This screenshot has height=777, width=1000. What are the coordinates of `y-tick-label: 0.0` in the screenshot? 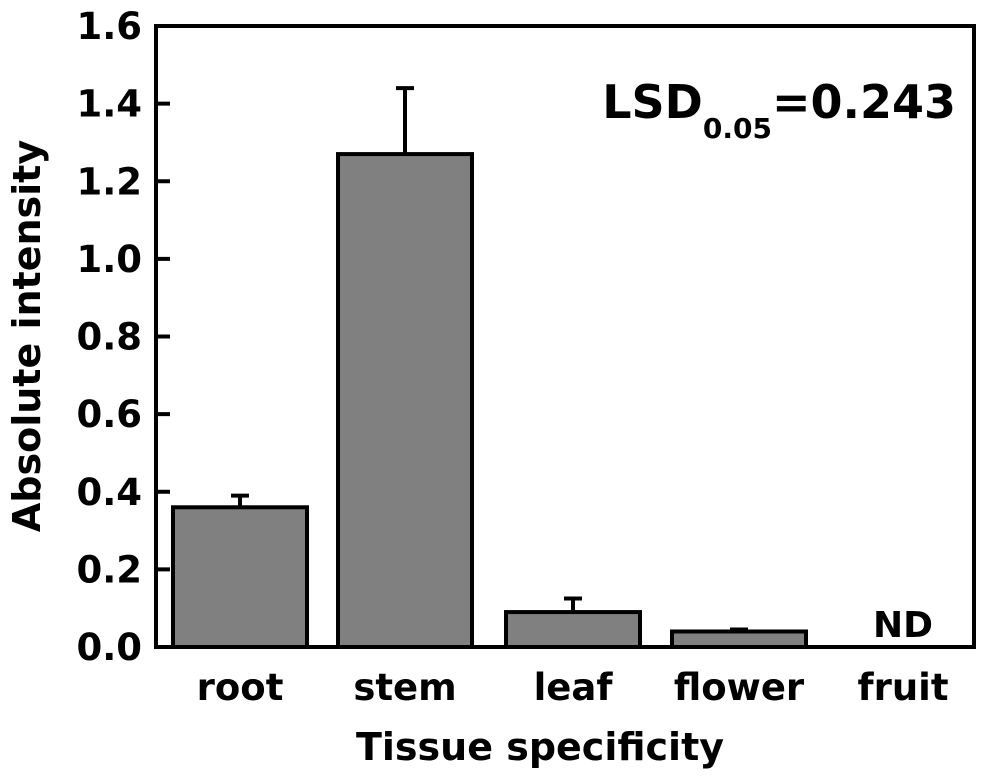 It's located at (109, 647).